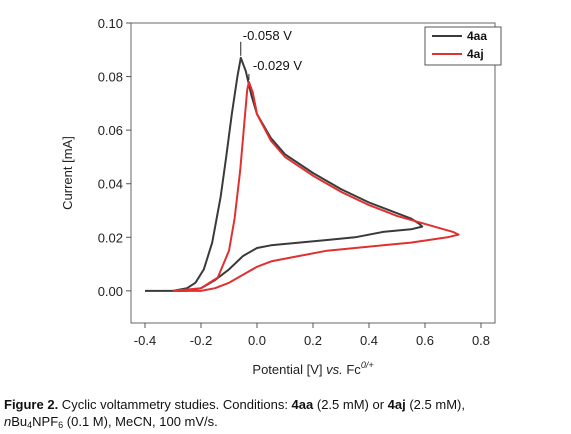  What do you see at coordinates (110, 184) in the screenshot?
I see `y-tick-label: 0.04` at bounding box center [110, 184].